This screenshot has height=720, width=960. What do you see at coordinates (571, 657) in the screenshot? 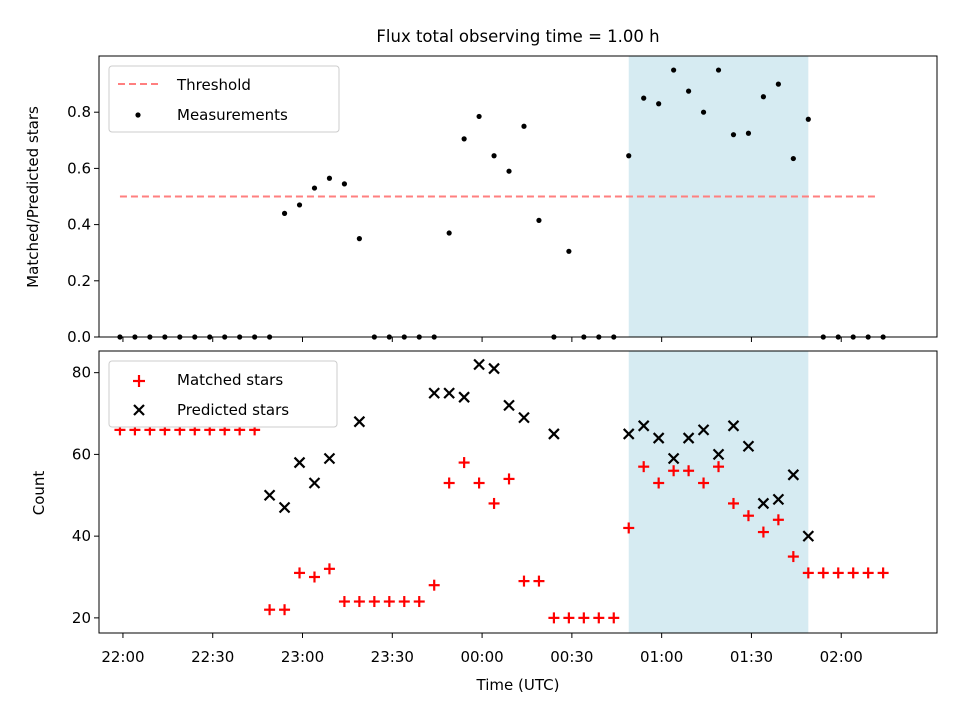
I see `x-tick-label: 00:30` at bounding box center [571, 657].